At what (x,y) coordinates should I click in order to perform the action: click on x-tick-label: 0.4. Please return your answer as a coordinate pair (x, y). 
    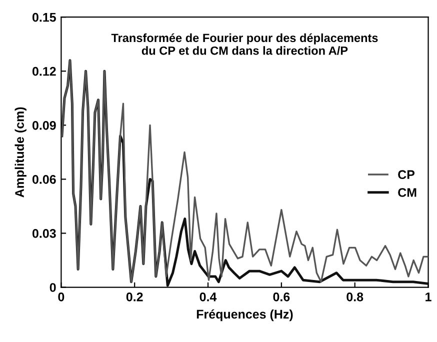
    Looking at the image, I should click on (208, 297).